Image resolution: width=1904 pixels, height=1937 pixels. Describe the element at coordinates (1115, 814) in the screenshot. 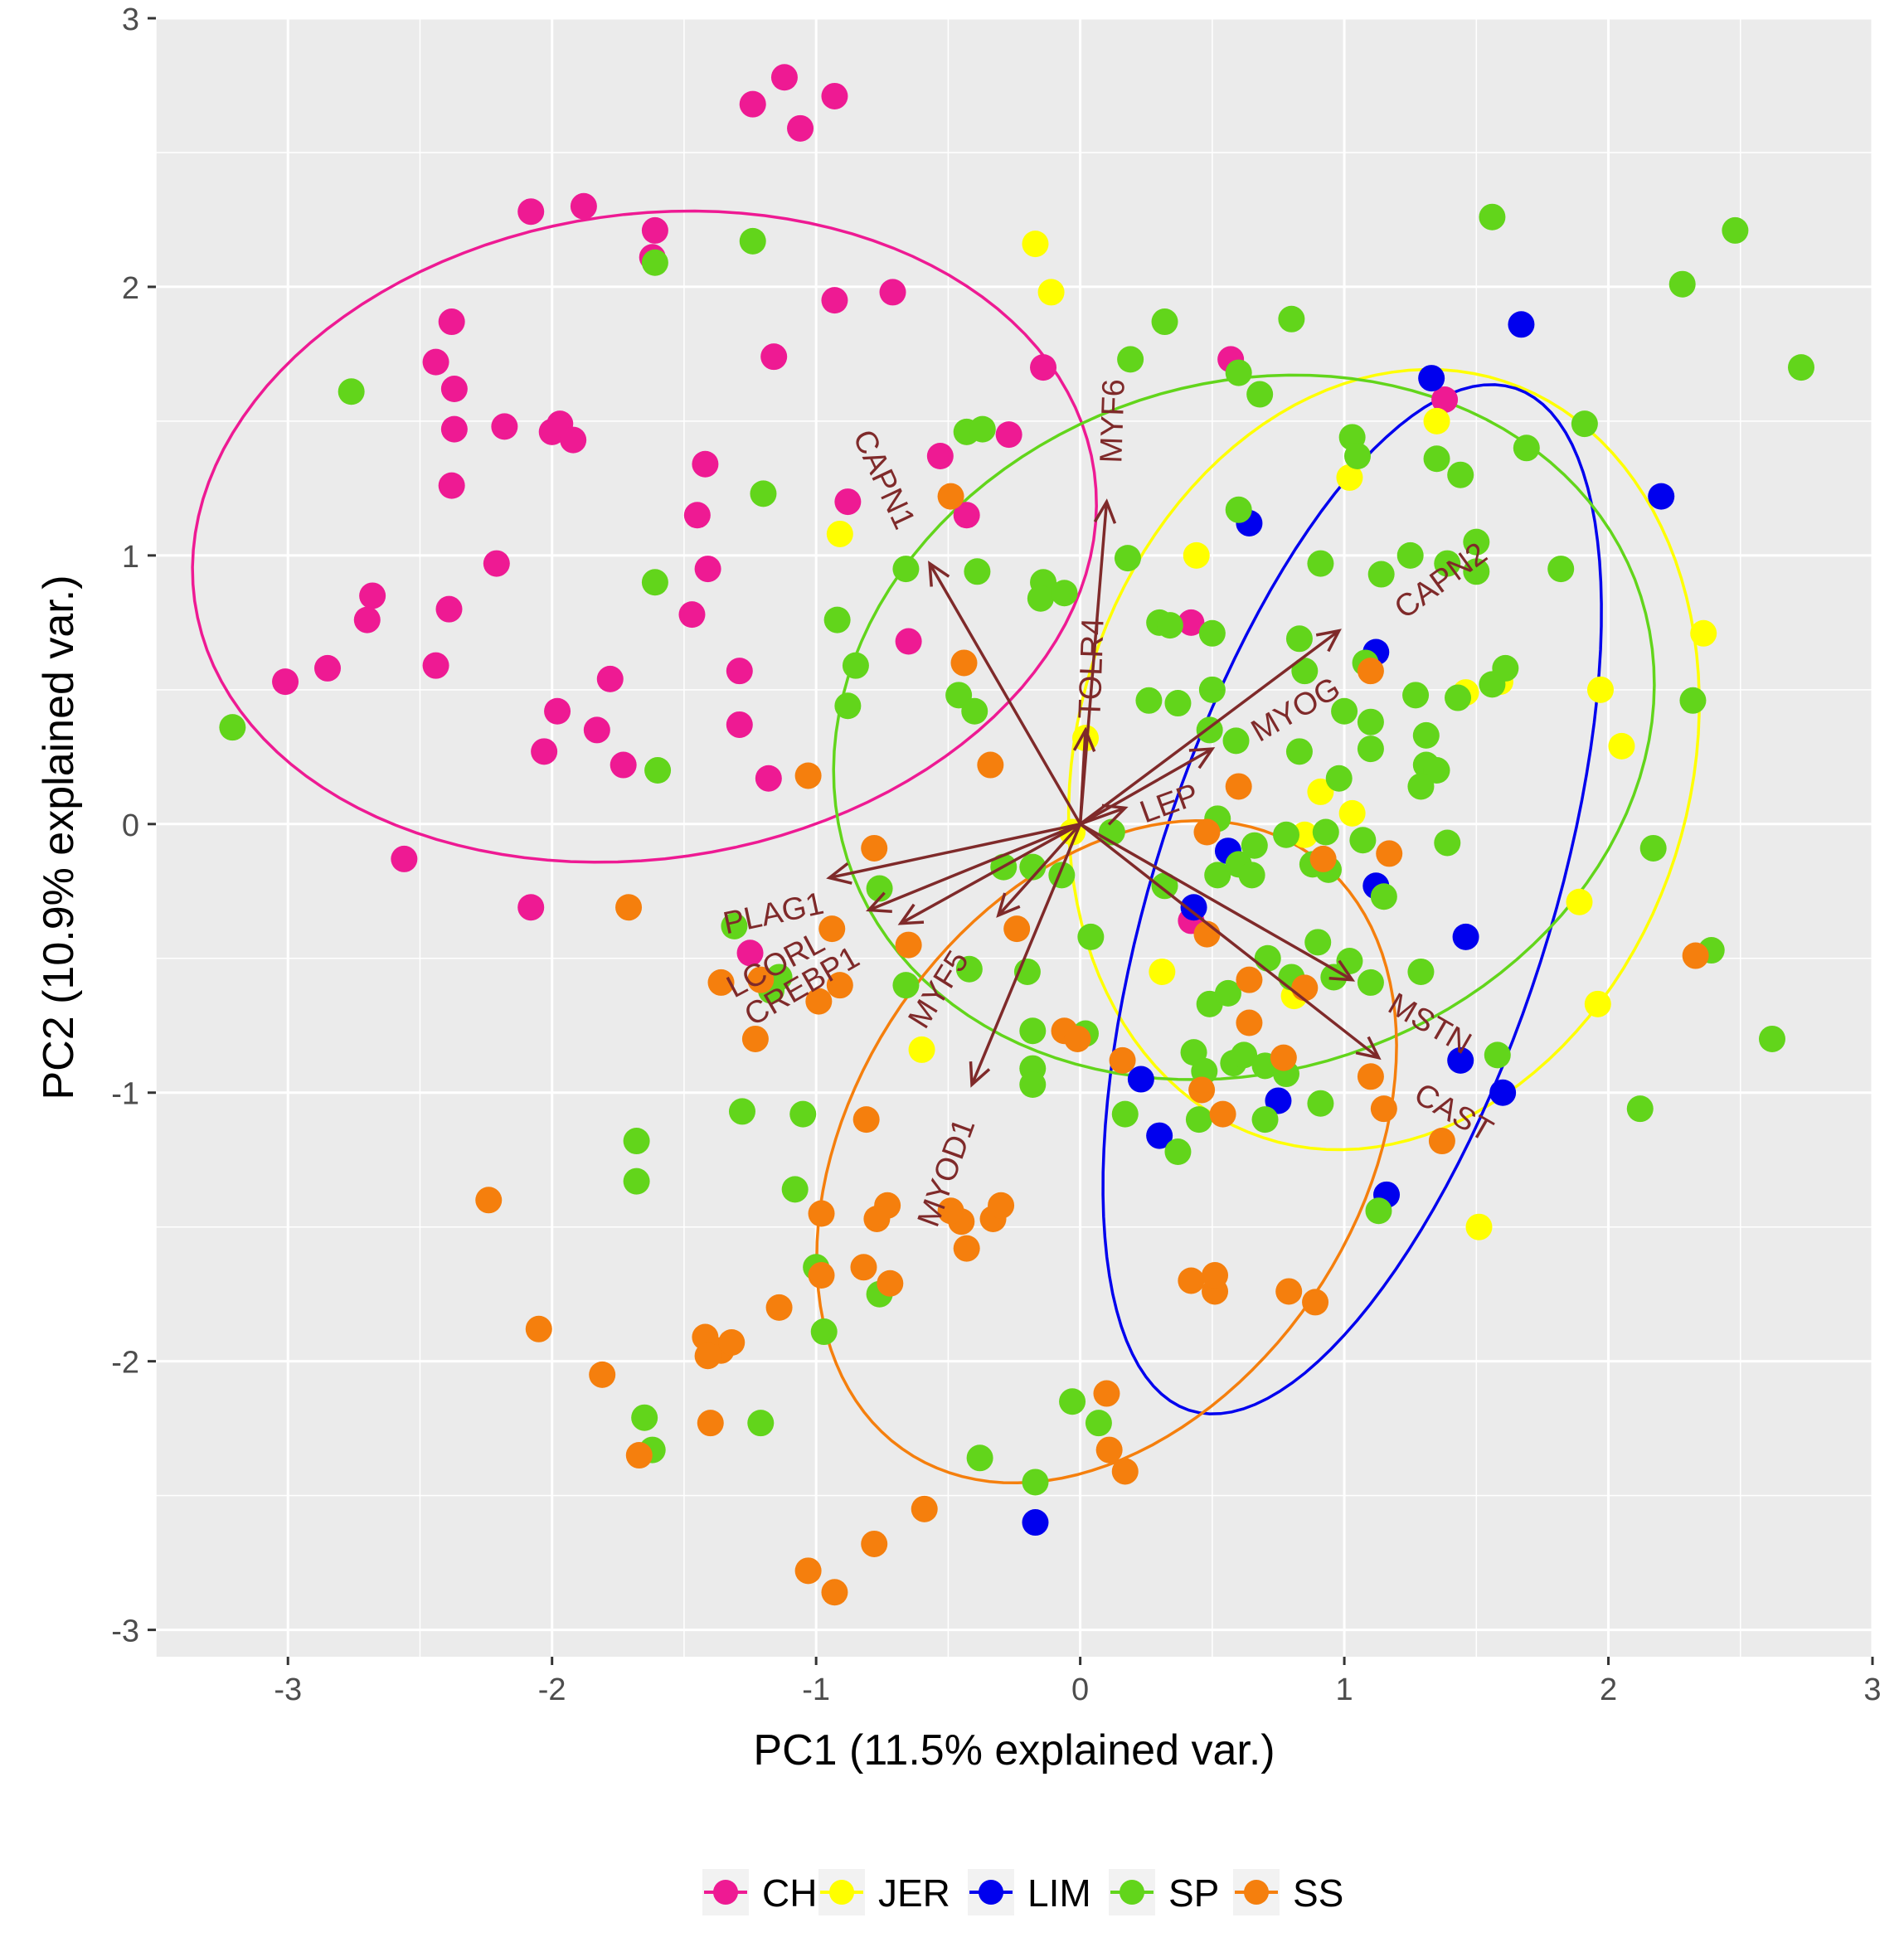

I see `arrowhead-lep` at that location.